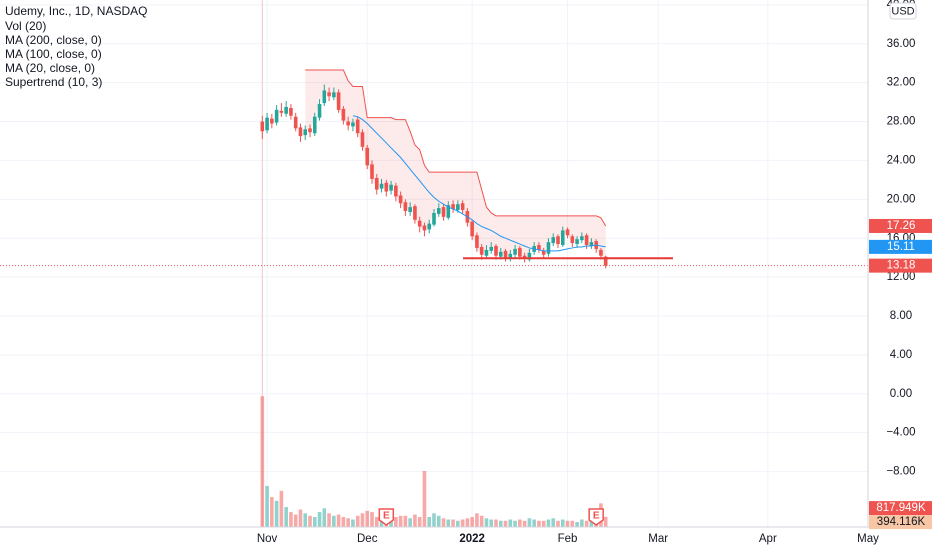  I want to click on supertrend-line, so click(456, 148).